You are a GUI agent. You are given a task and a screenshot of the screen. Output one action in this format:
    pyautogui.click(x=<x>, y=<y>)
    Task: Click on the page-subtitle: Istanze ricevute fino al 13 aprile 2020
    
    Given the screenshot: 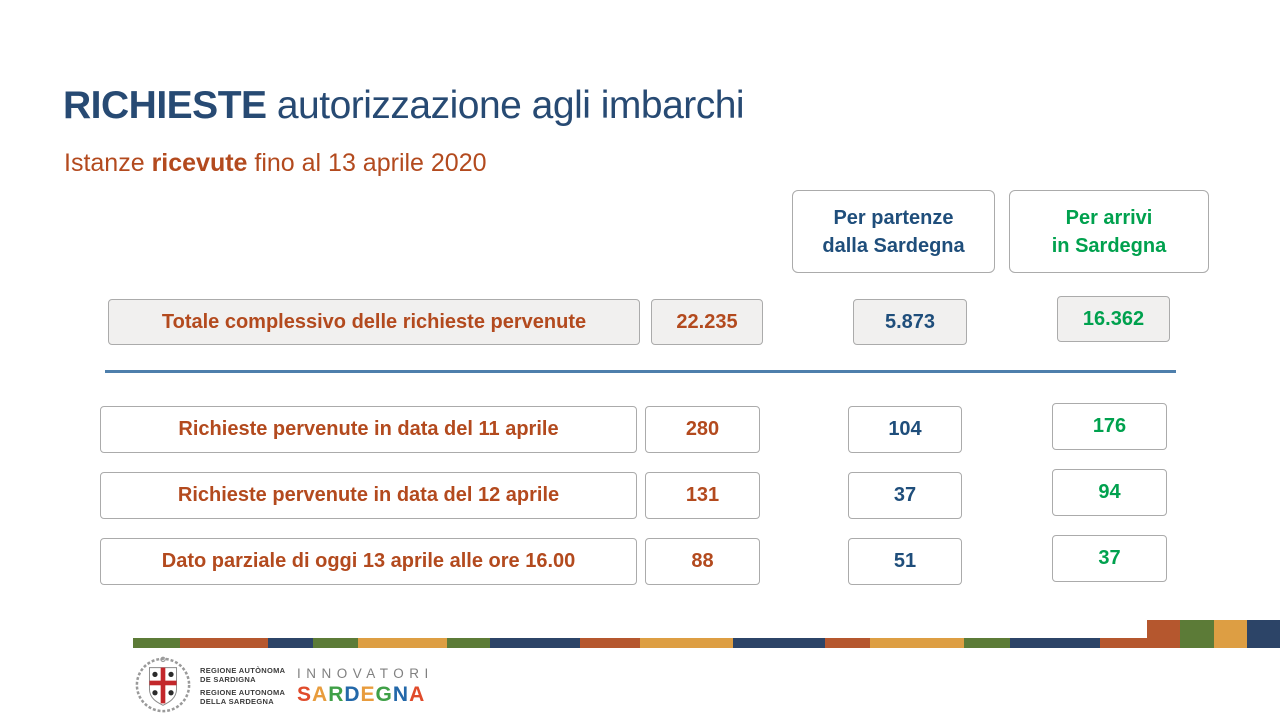 What is the action you would take?
    pyautogui.click(x=275, y=163)
    